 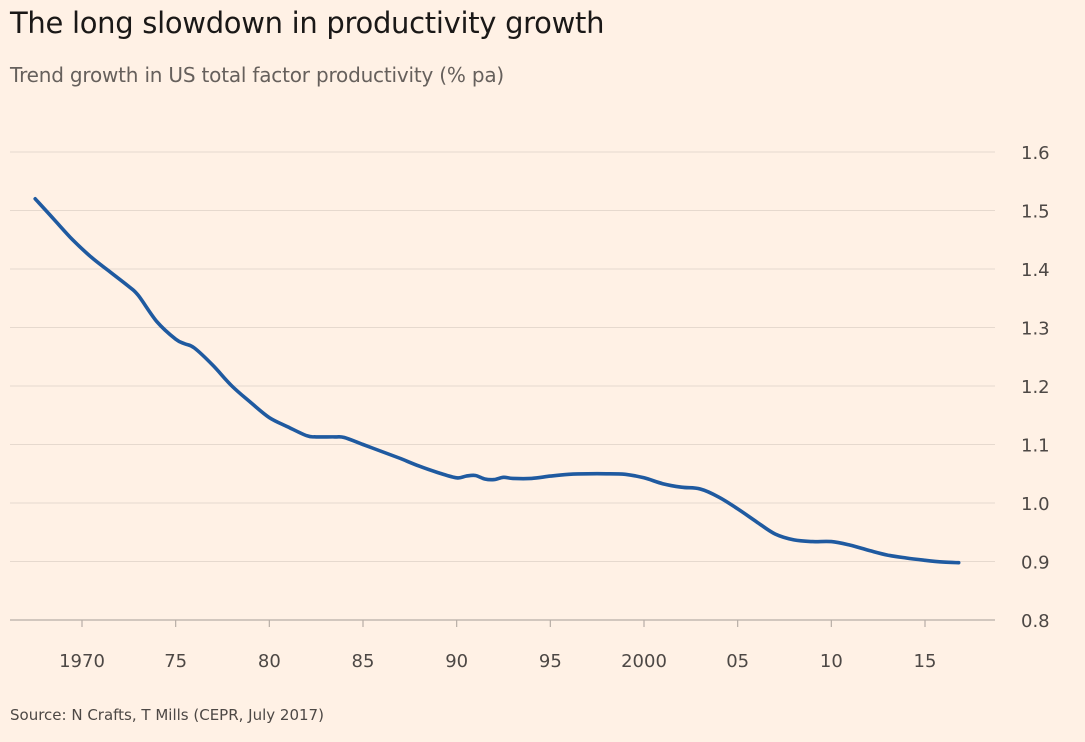 I want to click on y-tick-label: 1.0, so click(x=1035, y=504).